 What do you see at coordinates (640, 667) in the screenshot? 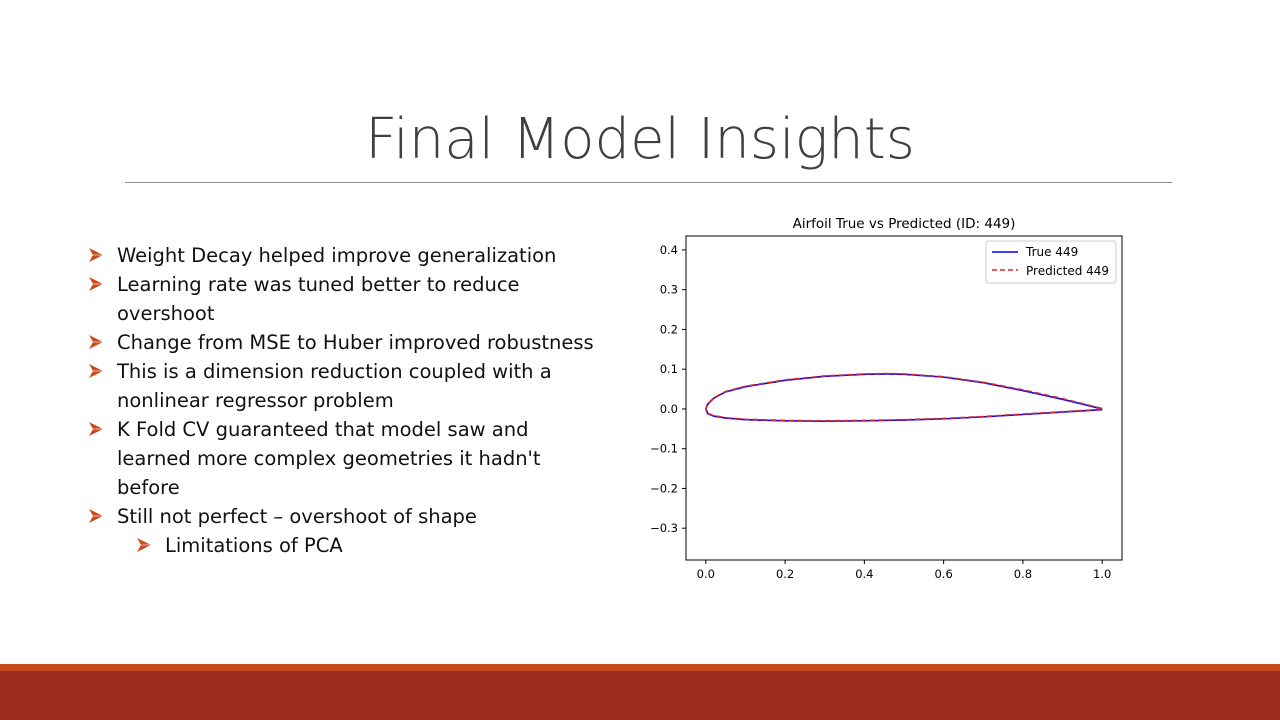
I see `footer-accent-line` at bounding box center [640, 667].